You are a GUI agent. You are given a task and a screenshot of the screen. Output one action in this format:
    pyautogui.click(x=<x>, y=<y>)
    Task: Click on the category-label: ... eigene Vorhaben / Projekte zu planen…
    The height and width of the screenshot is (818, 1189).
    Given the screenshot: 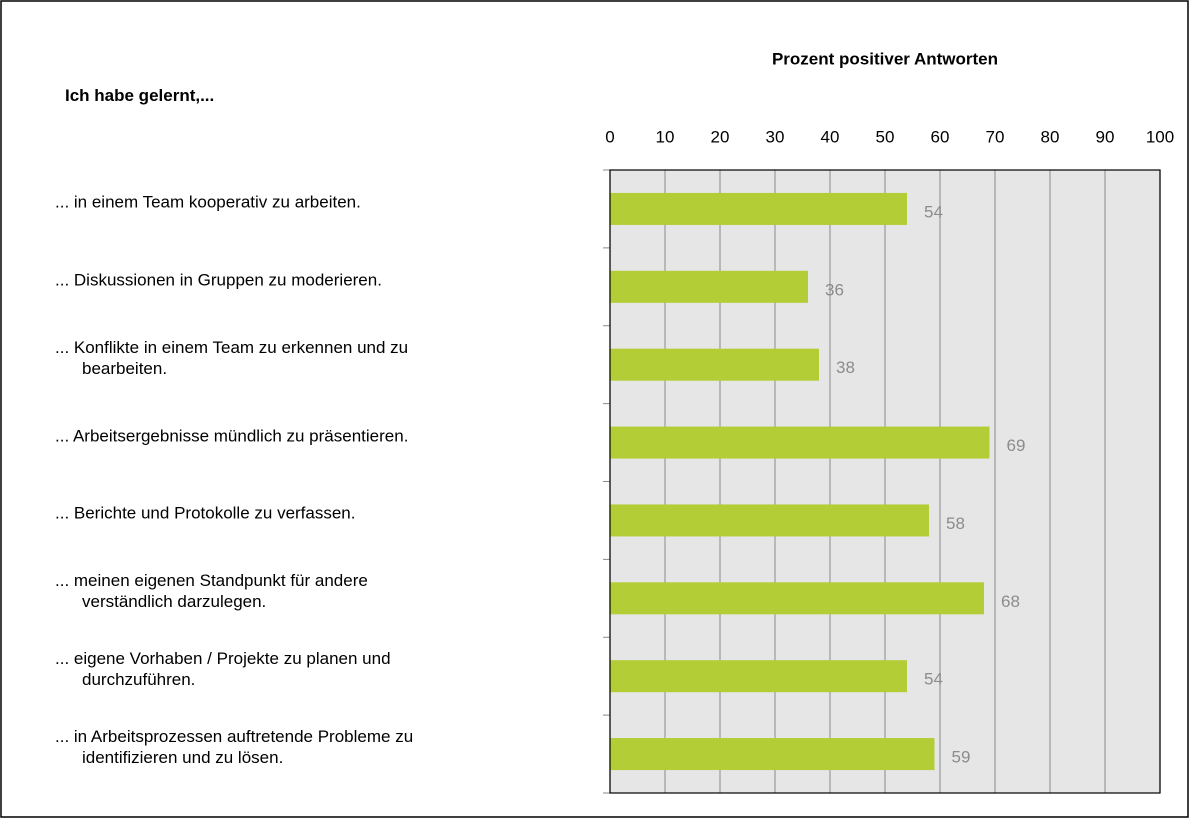 What is the action you would take?
    pyautogui.click(x=223, y=669)
    